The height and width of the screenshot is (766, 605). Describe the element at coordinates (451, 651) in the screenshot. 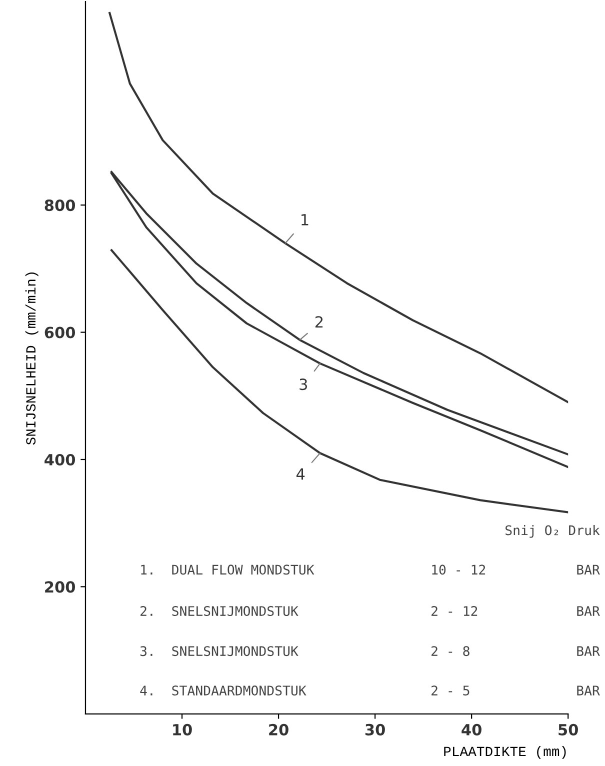

I see `annotation: 2 - 8` at that location.